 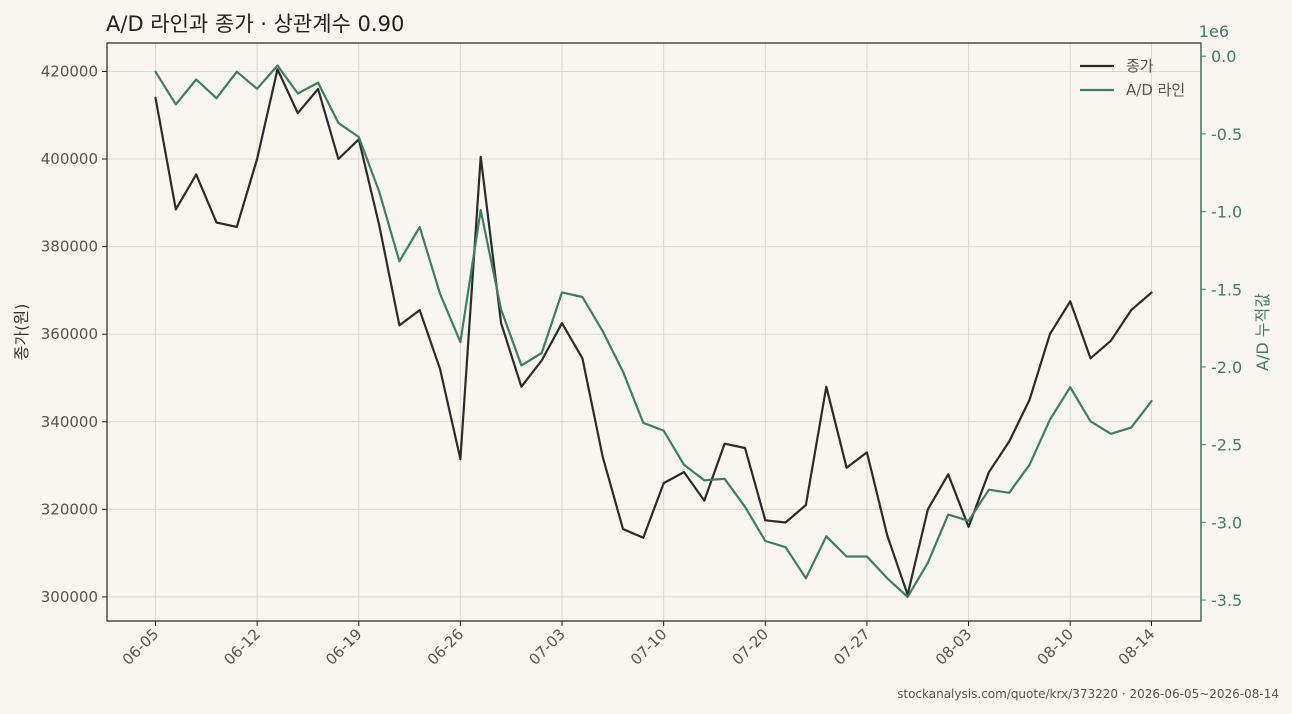 I want to click on legend-label-close: 종가, so click(x=1140, y=66).